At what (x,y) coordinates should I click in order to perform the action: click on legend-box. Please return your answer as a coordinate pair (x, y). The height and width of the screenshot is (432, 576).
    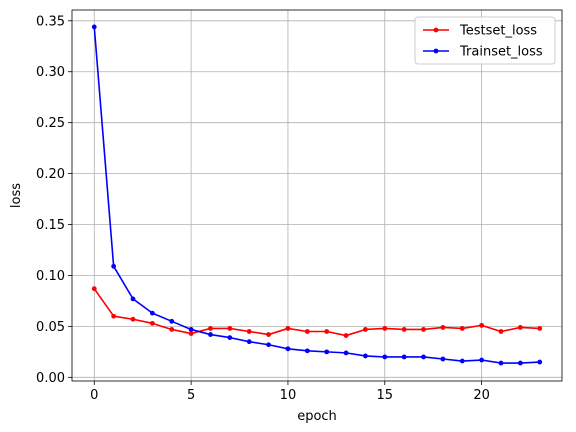
    Looking at the image, I should click on (485, 40).